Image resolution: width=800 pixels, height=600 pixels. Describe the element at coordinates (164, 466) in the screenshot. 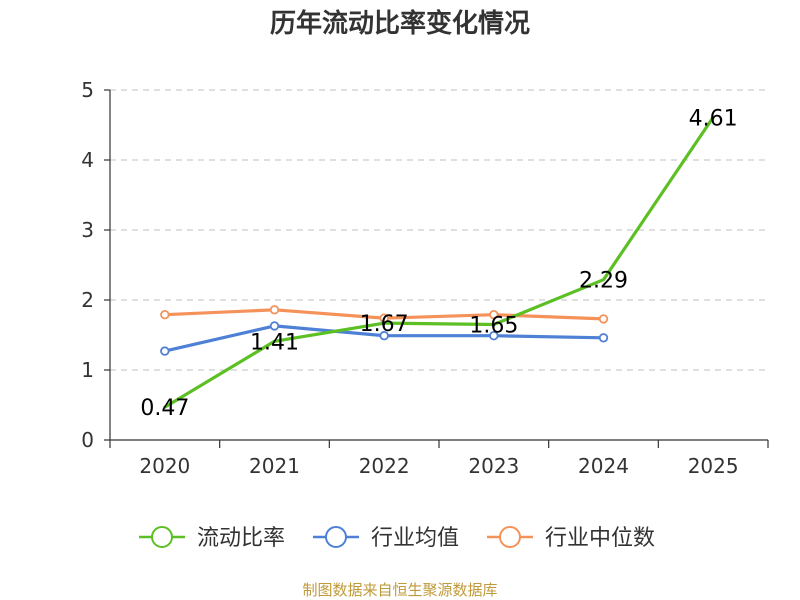

I see `x-tick-label: 2020` at that location.